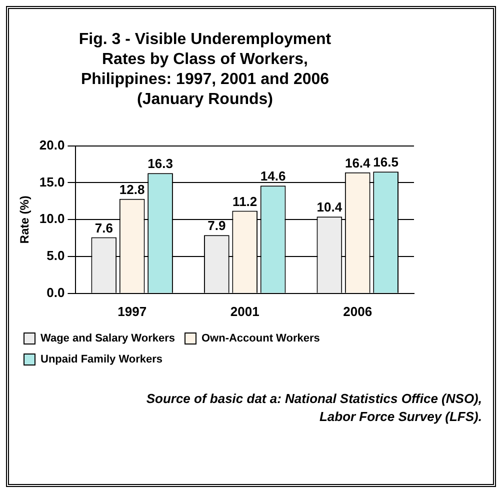 This screenshot has width=502, height=489. I want to click on y-tick-label: 10.0, so click(52, 218).